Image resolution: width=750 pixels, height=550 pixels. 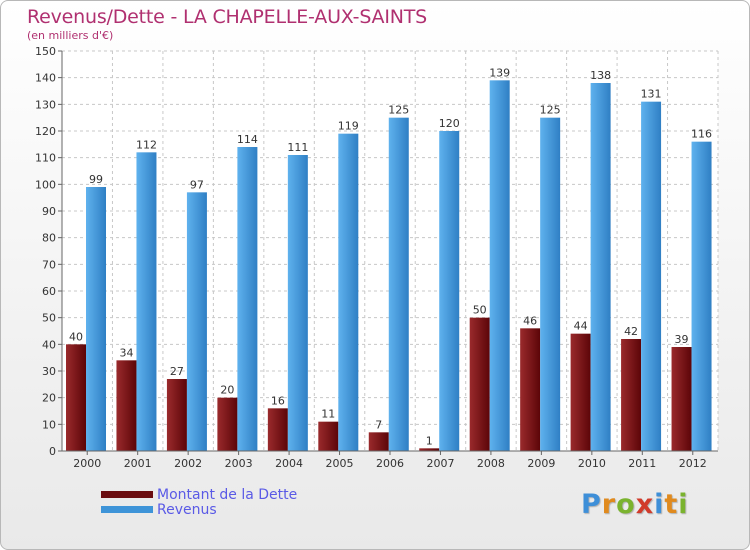 I want to click on data-label-dette: 27, so click(x=177, y=371).